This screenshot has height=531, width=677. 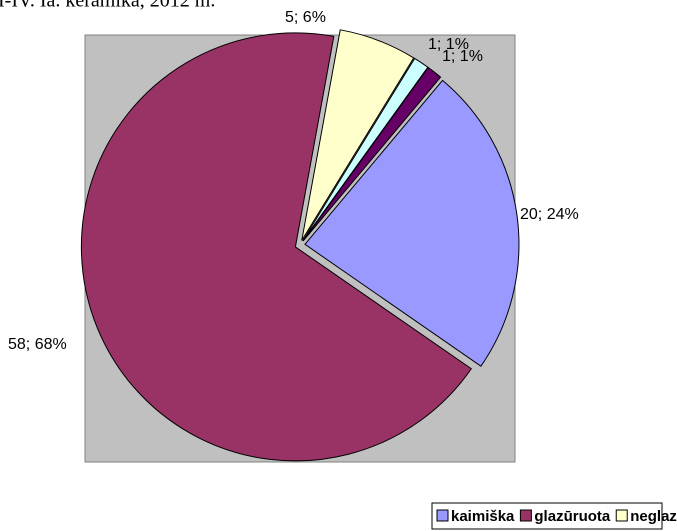 I want to click on data-label: 20; 24%, so click(x=549, y=214).